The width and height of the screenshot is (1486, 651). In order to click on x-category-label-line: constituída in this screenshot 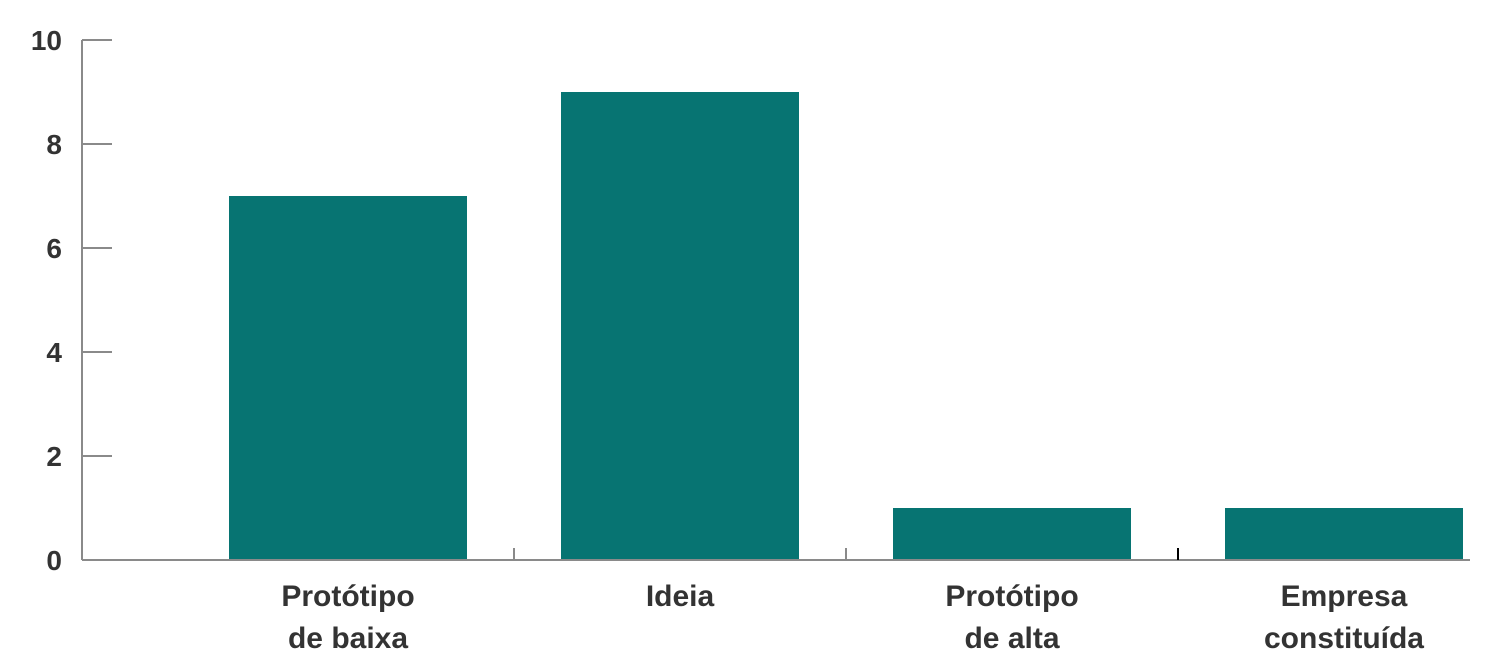, I will do `click(1344, 636)`.